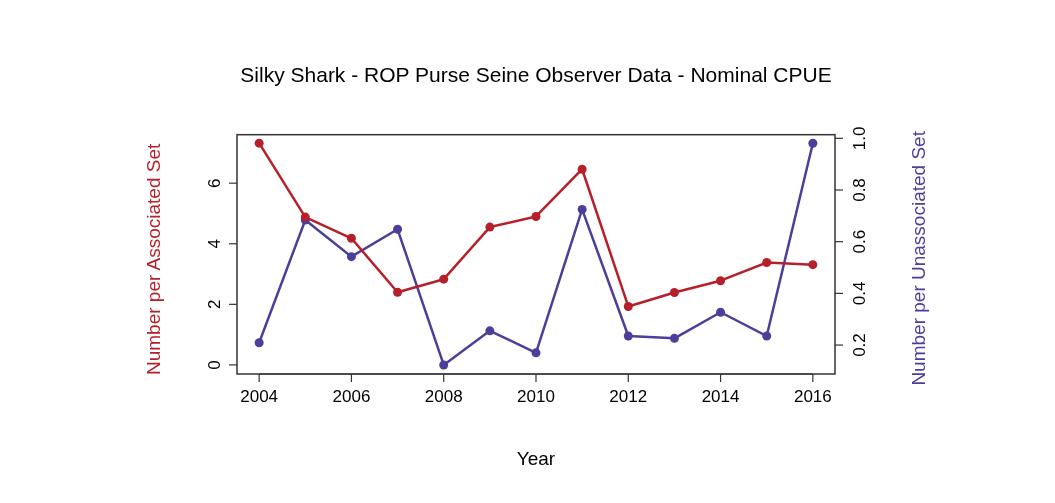 Image resolution: width=1055 pixels, height=503 pixels. I want to click on x-tick-label: 2014, so click(720, 396).